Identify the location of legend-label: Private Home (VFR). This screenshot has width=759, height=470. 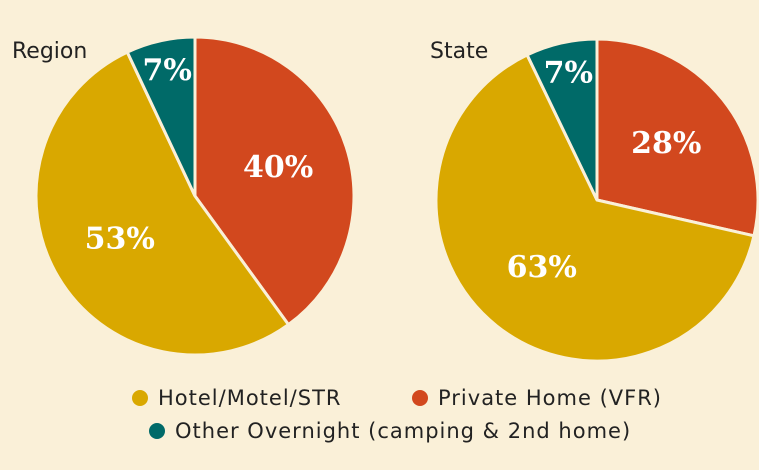
(550, 398).